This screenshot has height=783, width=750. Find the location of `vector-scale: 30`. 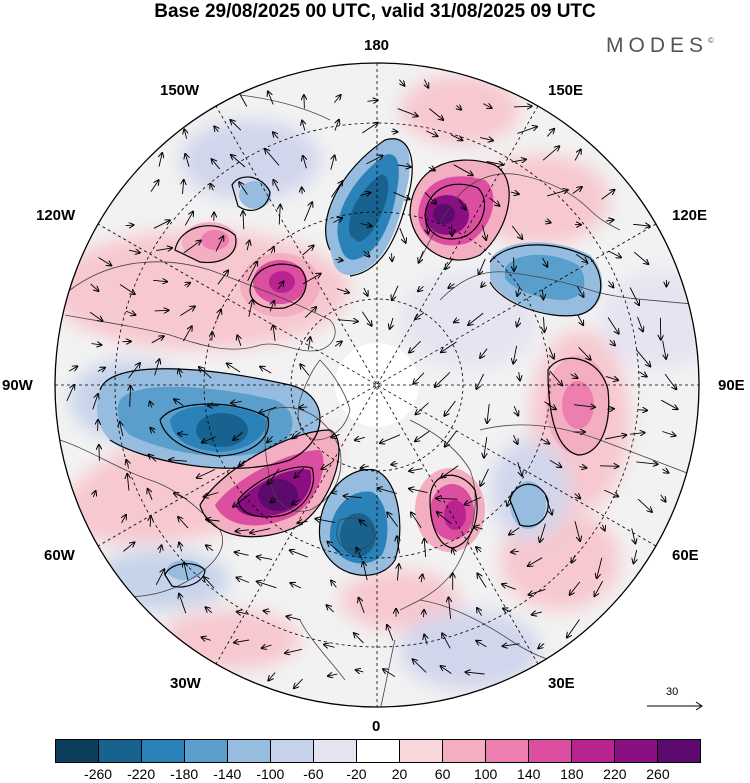

vector-scale: 30 is located at coordinates (675, 701).